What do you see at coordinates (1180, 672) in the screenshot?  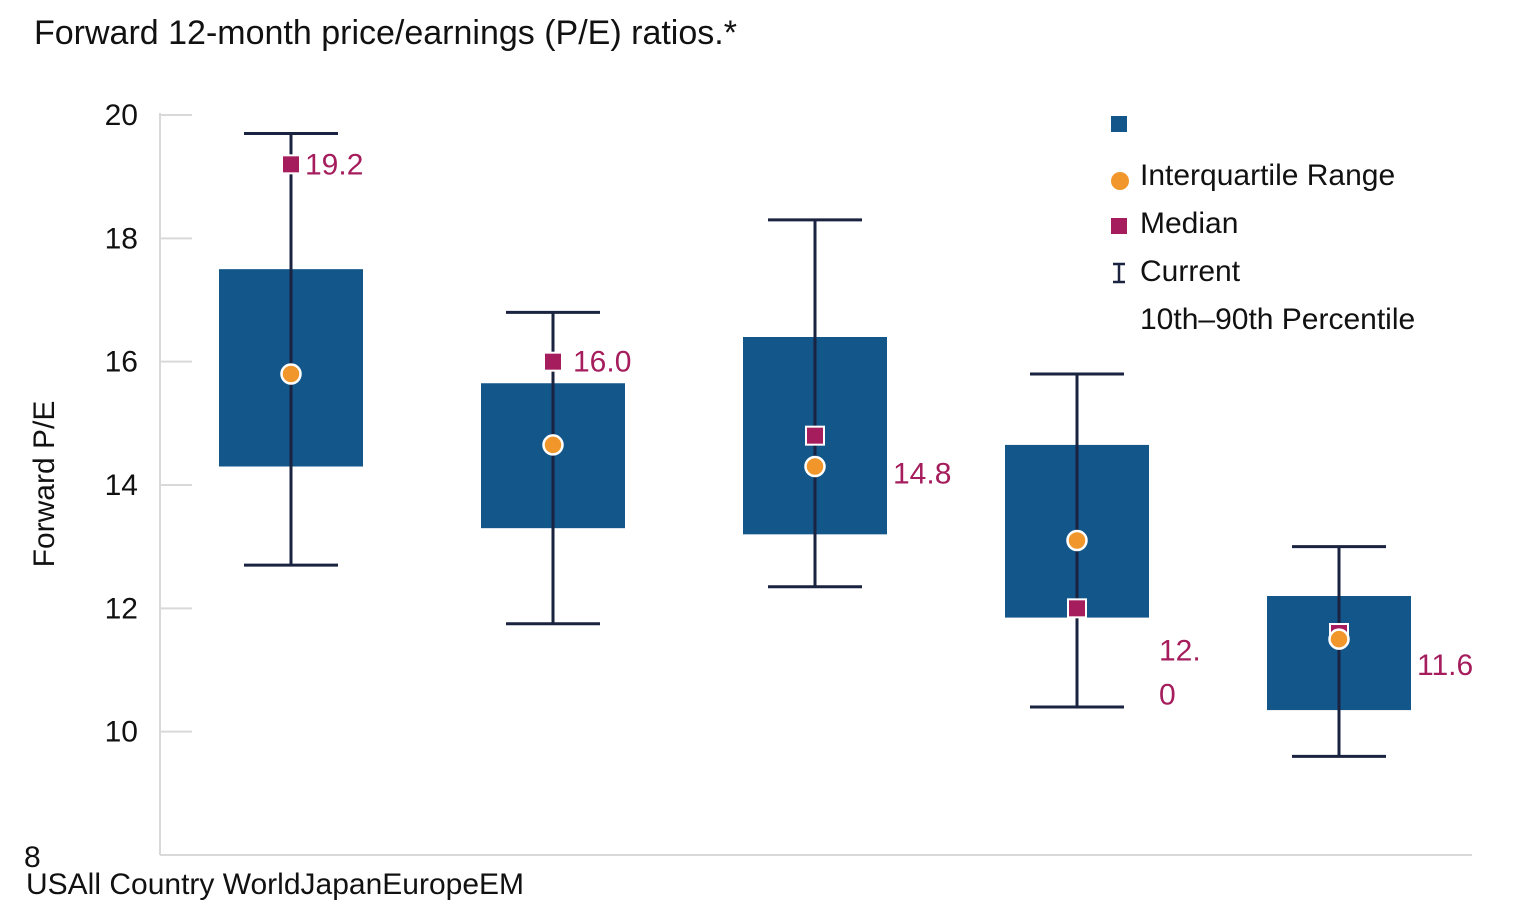 I see `median-value-label: 12. 0` at bounding box center [1180, 672].